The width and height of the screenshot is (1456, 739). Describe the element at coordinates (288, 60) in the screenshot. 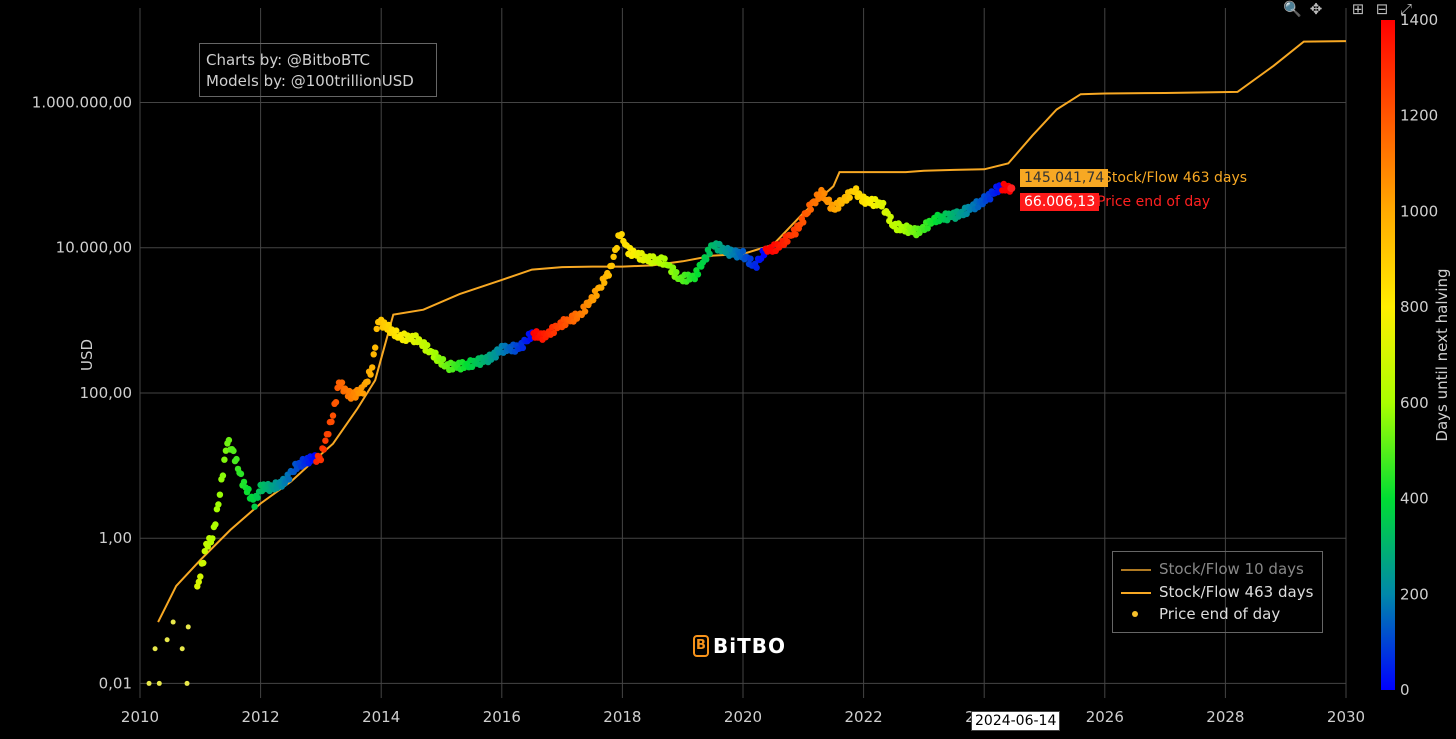

I see `credits-line-1: Charts by: @BitboBTC` at that location.